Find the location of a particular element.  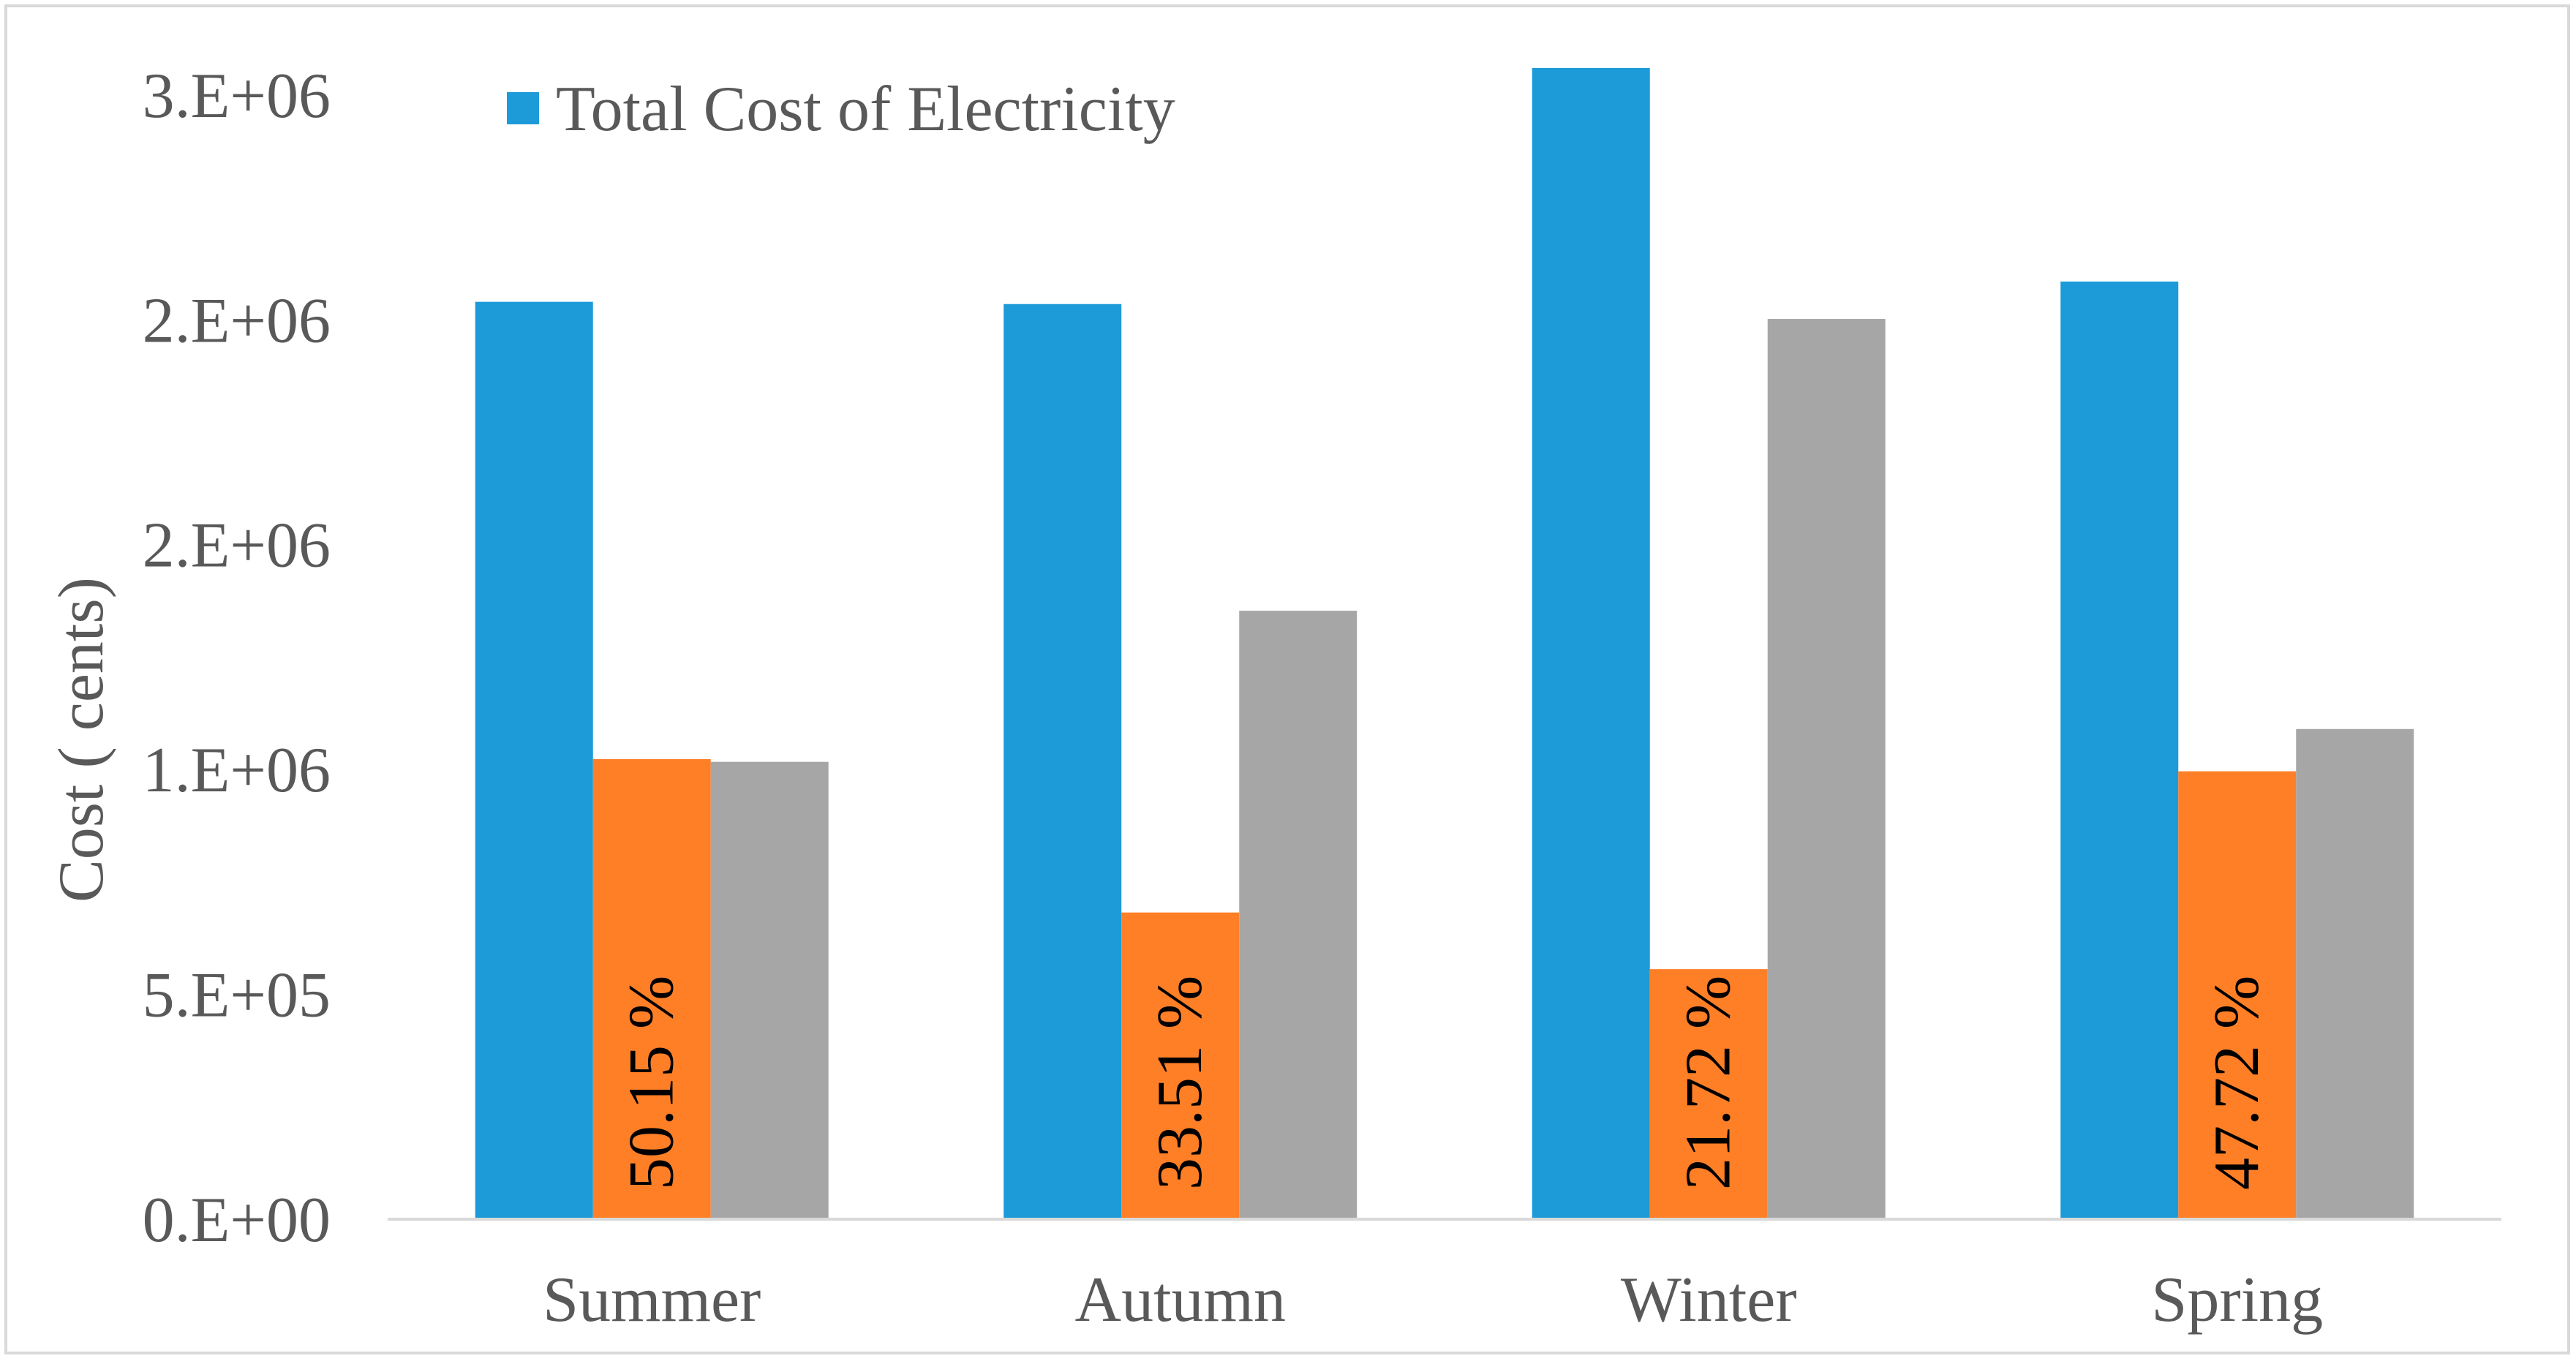

bar-label-winter: 21.72 % is located at coordinates (1708, 1083).